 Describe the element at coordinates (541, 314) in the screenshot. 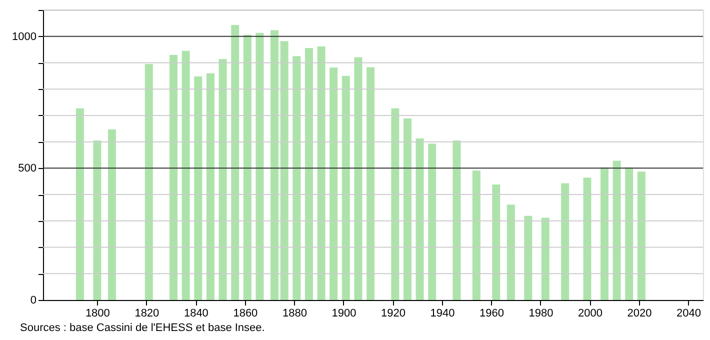

I see `x-tick-label: 1980` at that location.